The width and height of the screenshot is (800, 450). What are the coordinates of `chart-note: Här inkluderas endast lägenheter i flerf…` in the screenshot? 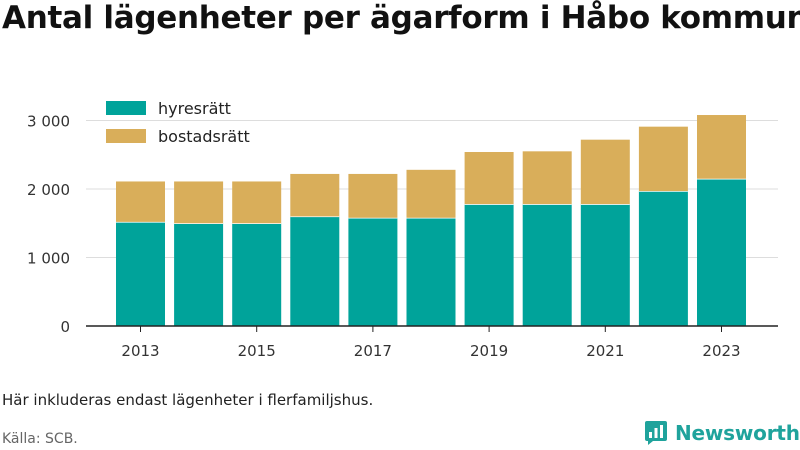 It's located at (188, 400).